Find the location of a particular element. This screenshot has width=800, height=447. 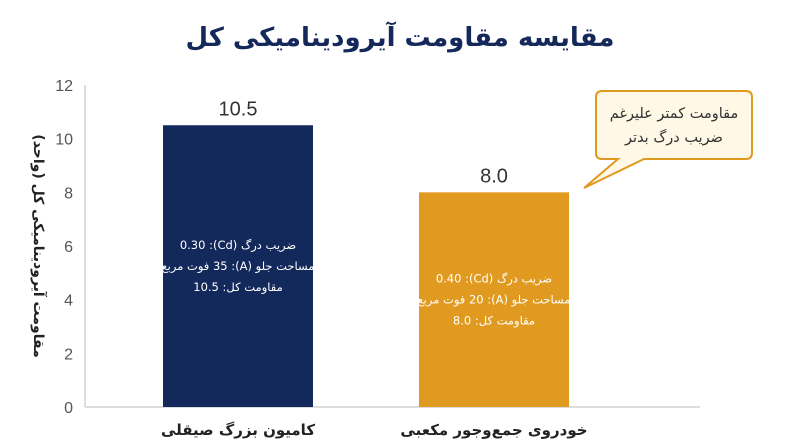

y-tick-label: 8 is located at coordinates (68, 193).